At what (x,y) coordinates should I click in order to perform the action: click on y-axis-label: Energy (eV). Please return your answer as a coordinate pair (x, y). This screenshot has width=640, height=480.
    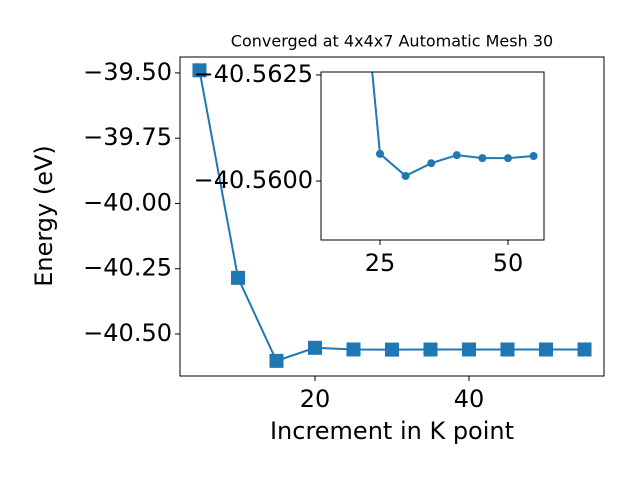
    Looking at the image, I should click on (44, 216).